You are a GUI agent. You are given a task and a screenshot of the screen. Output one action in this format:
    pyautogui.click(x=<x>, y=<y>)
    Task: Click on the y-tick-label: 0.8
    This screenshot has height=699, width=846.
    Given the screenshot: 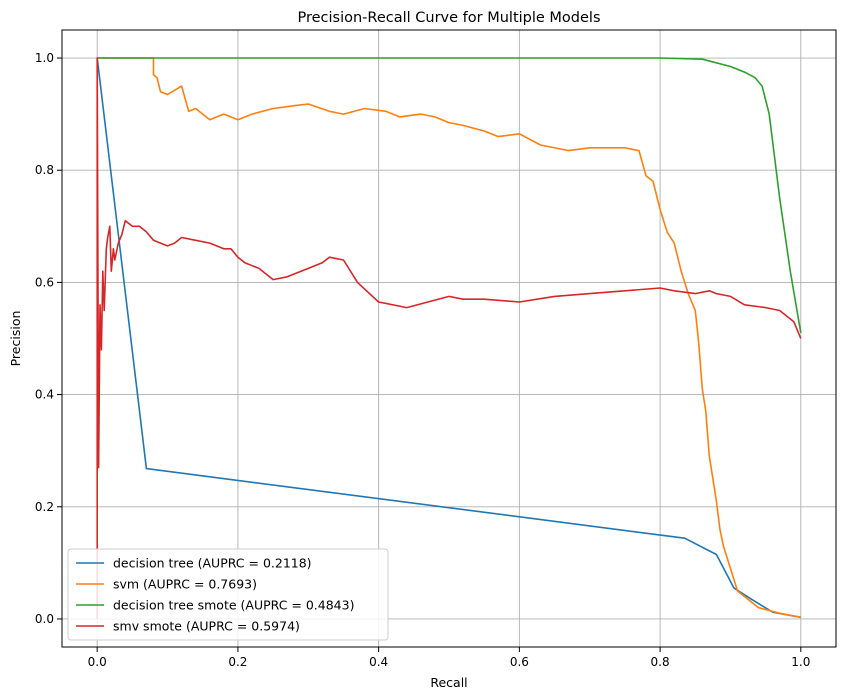 What is the action you would take?
    pyautogui.click(x=44, y=170)
    